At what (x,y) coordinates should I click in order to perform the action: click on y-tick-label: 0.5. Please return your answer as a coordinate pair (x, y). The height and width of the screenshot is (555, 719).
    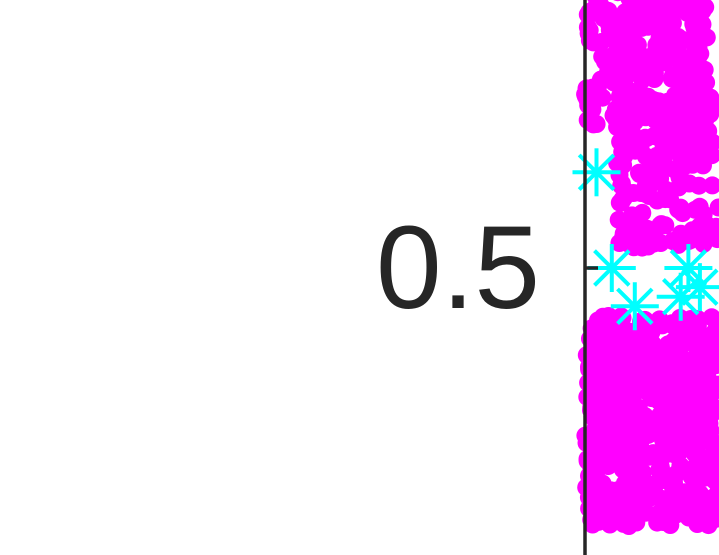
    Looking at the image, I should click on (458, 268).